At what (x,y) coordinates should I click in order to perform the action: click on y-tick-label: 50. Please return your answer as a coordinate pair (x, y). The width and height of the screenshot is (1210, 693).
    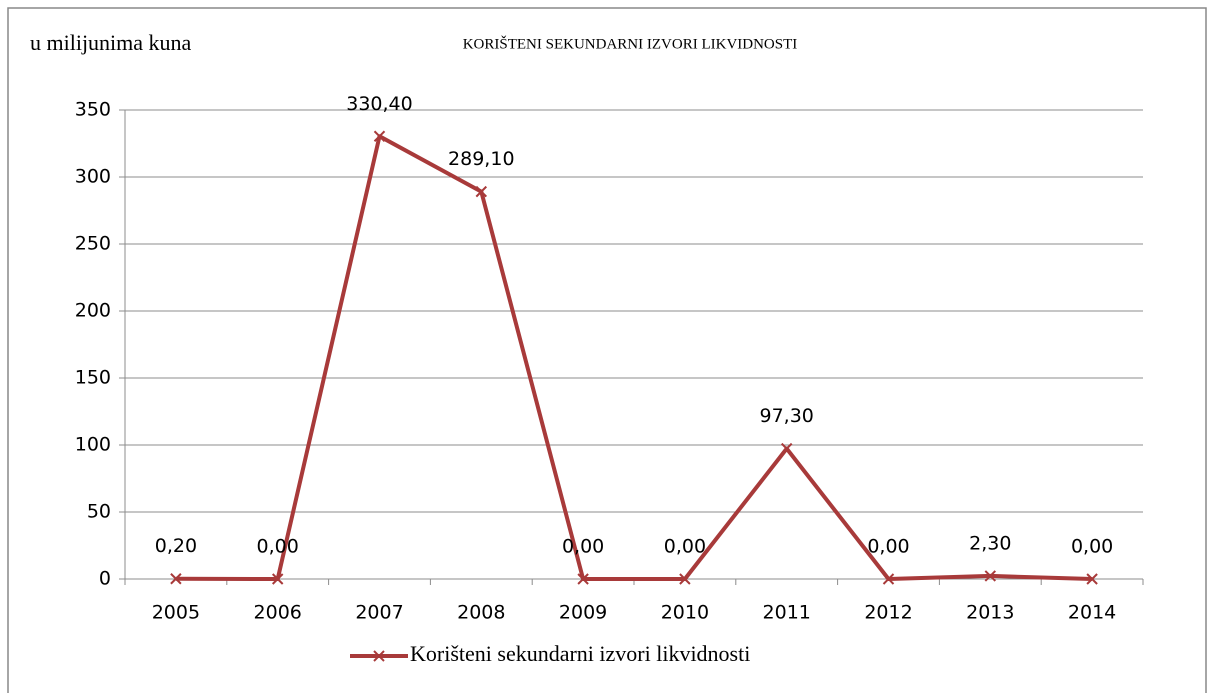
    Looking at the image, I should click on (99, 512).